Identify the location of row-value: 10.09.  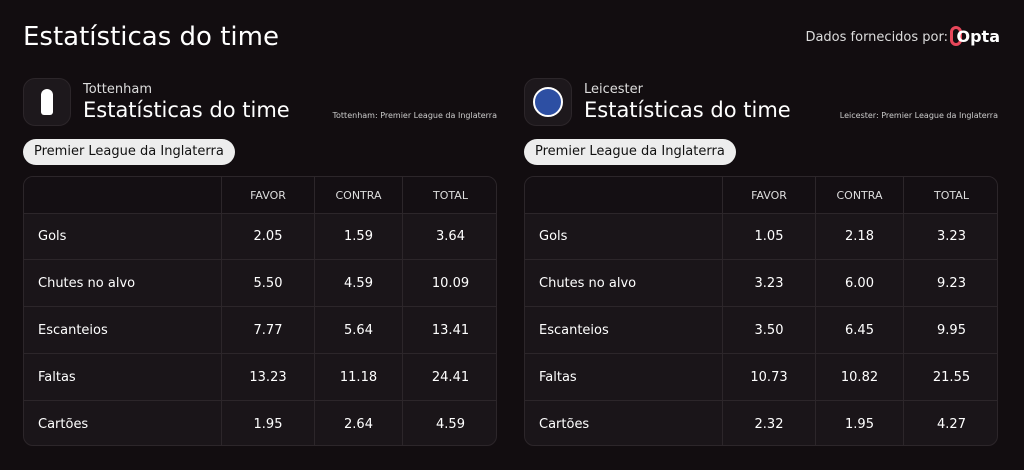
(449, 283).